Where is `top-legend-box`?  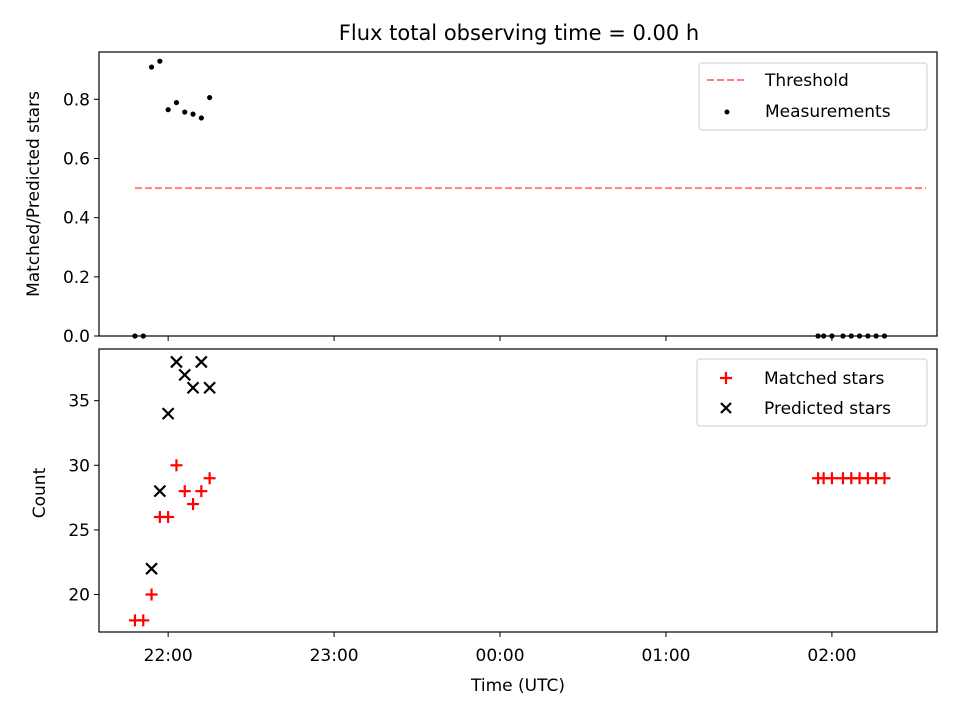 top-legend-box is located at coordinates (813, 96).